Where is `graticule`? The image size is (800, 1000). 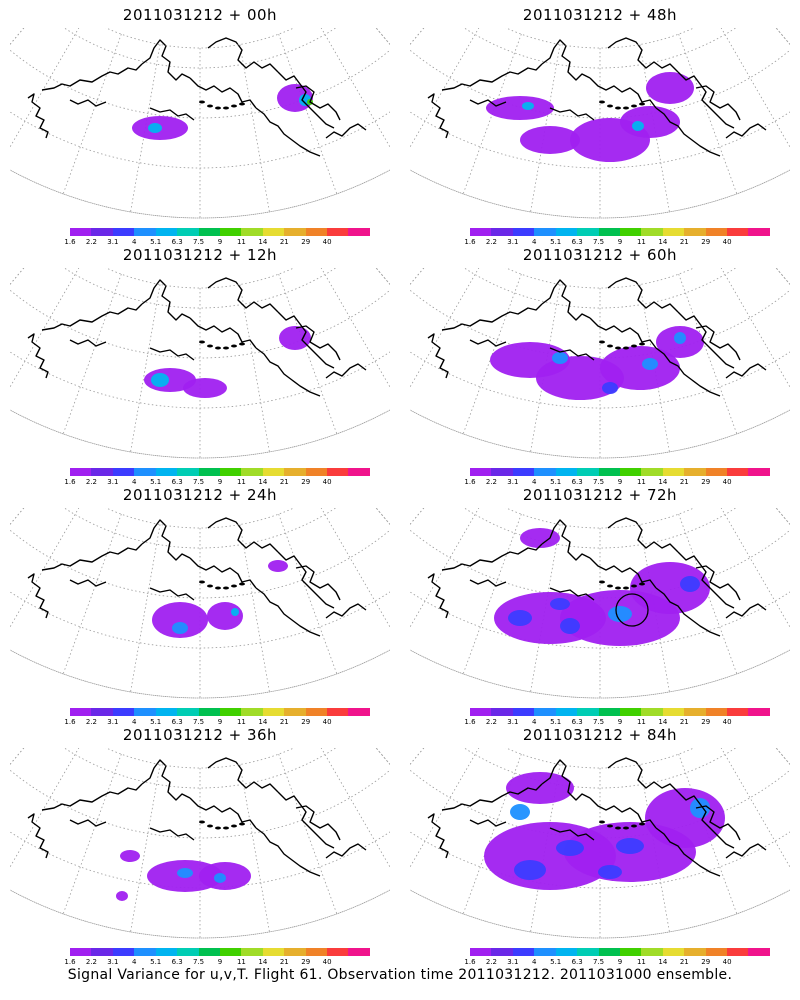 graticule is located at coordinates (200, 123).